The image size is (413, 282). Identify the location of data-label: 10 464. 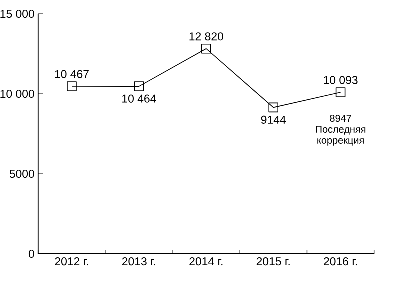
(139, 98).